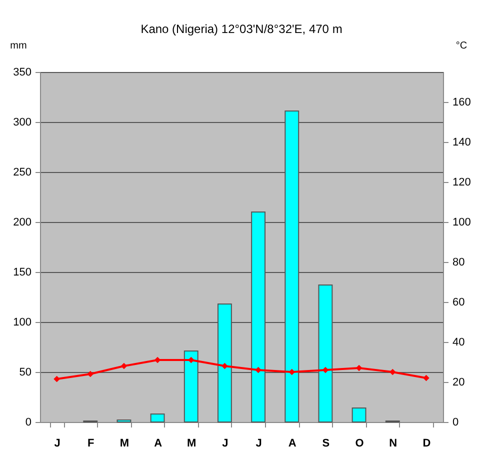 The height and width of the screenshot is (462, 477). What do you see at coordinates (458, 302) in the screenshot?
I see `y2-tick-label: 60` at bounding box center [458, 302].